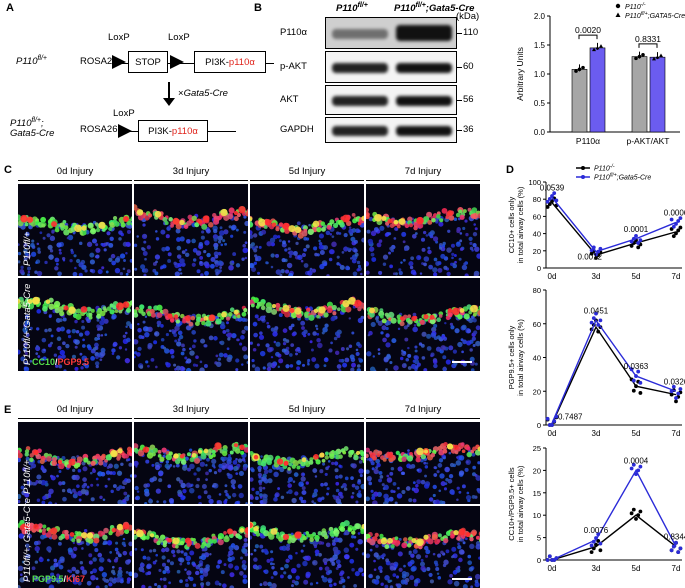 The image size is (685, 588). What do you see at coordinates (540, 132) in the screenshot?
I see `y-tick-label: 0.0` at bounding box center [540, 132].